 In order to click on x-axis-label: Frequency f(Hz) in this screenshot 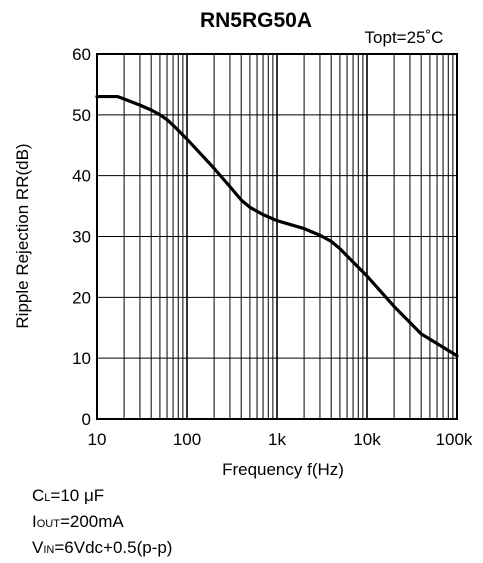, I will do `click(283, 469)`.